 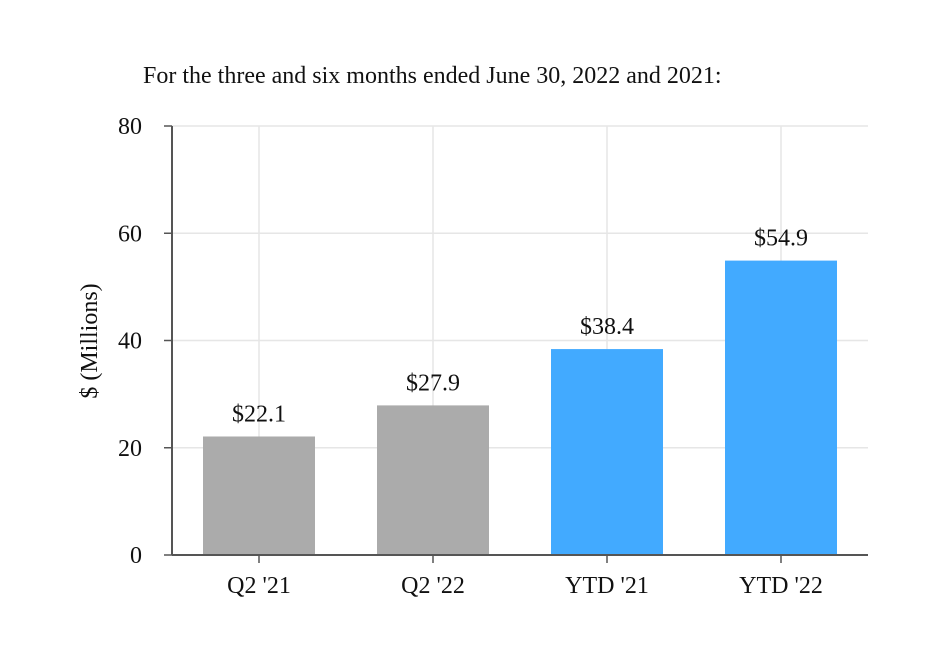 What do you see at coordinates (607, 586) in the screenshot?
I see `x-tick-label: YTD '21` at bounding box center [607, 586].